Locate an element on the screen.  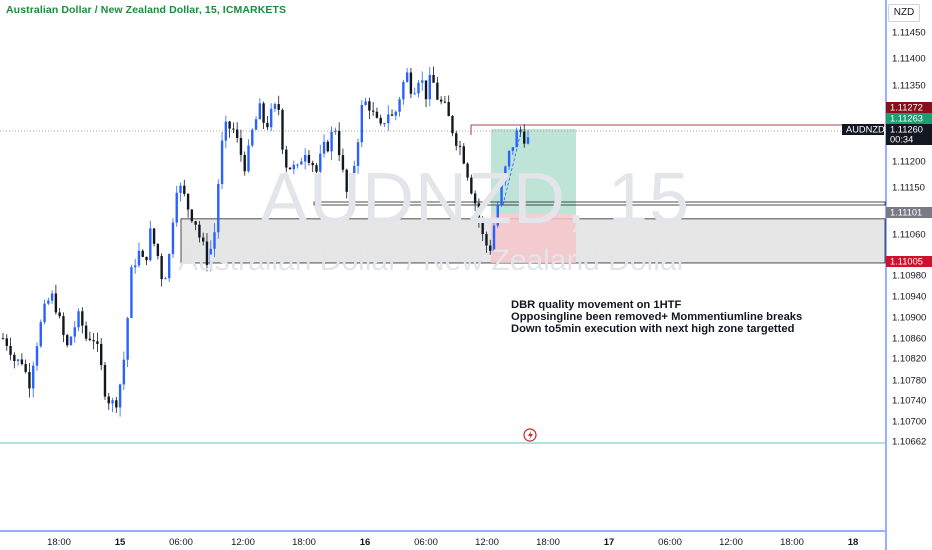
price-tick-label: 1.10860 is located at coordinates (909, 339).